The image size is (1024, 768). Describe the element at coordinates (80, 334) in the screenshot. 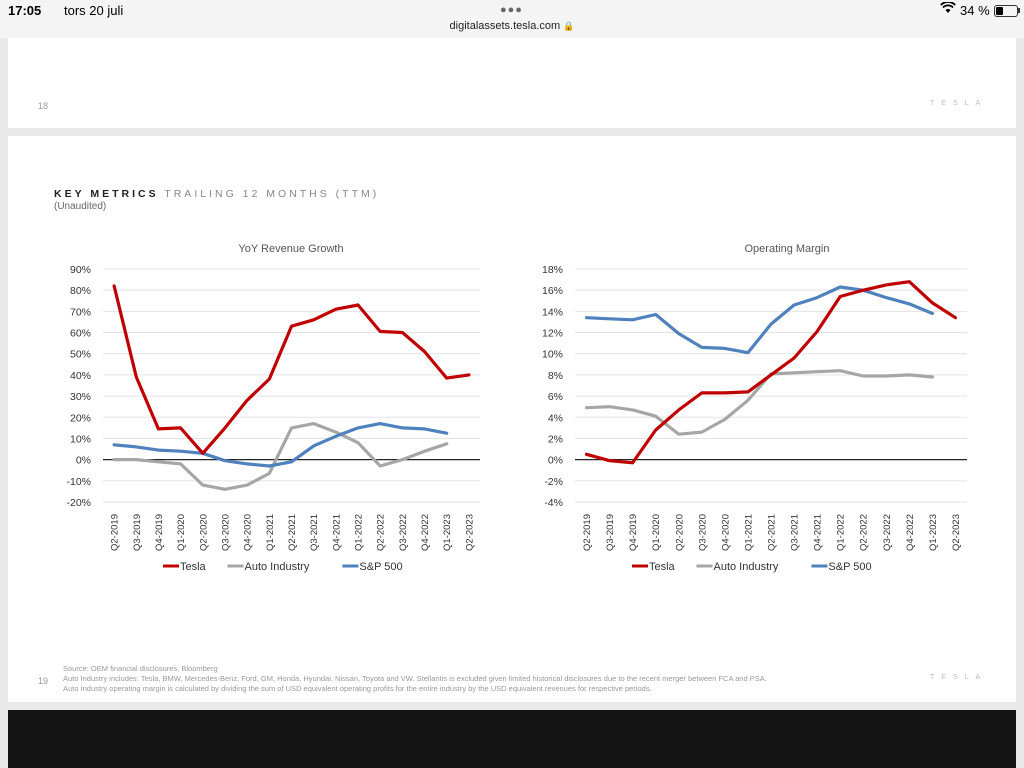

I see `y-tick-label: 60%` at that location.